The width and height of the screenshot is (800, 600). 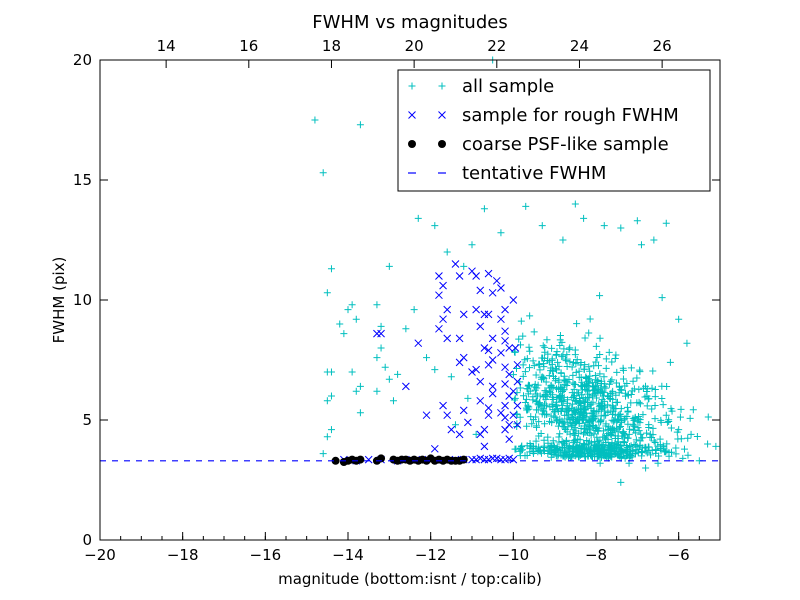 What do you see at coordinates (508, 86) in the screenshot?
I see `legend-label: all sample` at bounding box center [508, 86].